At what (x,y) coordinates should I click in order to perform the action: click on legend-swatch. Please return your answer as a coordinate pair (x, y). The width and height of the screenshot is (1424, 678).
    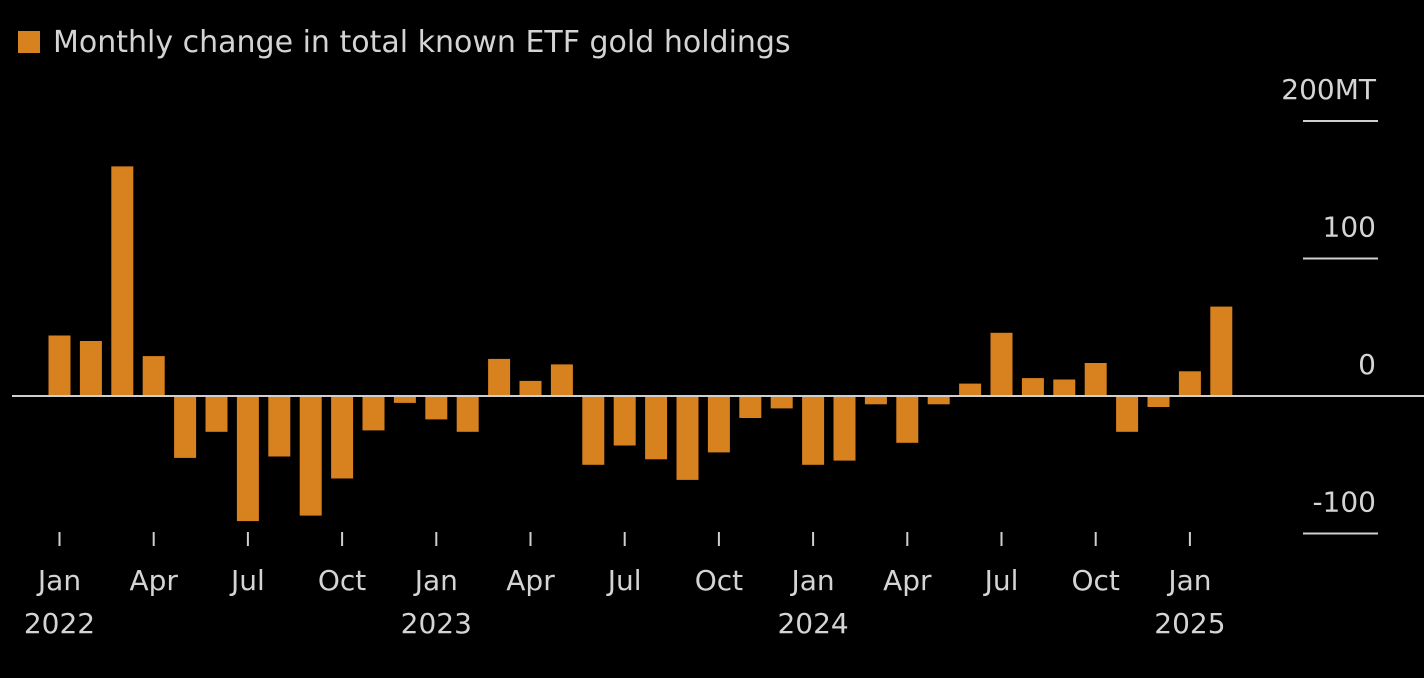
    Looking at the image, I should click on (29, 42).